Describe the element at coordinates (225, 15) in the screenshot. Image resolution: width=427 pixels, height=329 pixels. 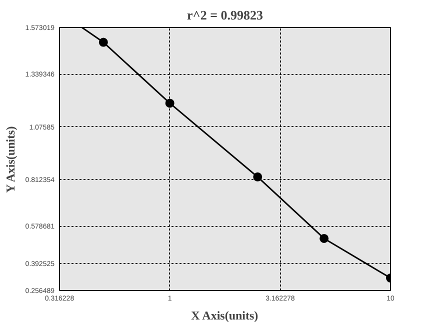
I see `chart-title: r^2 = 0.99823` at that location.